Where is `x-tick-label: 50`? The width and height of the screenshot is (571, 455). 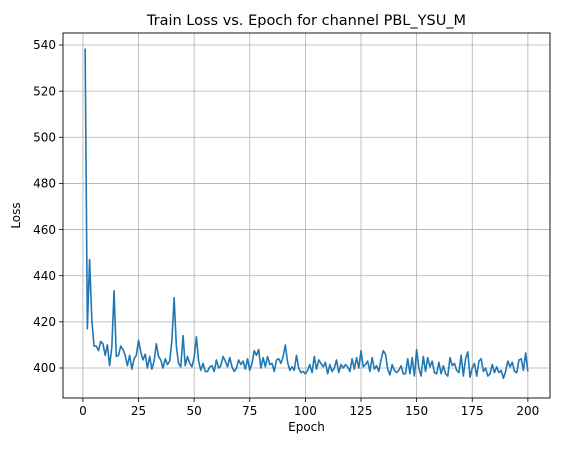
x-tick-label: 50 is located at coordinates (194, 411).